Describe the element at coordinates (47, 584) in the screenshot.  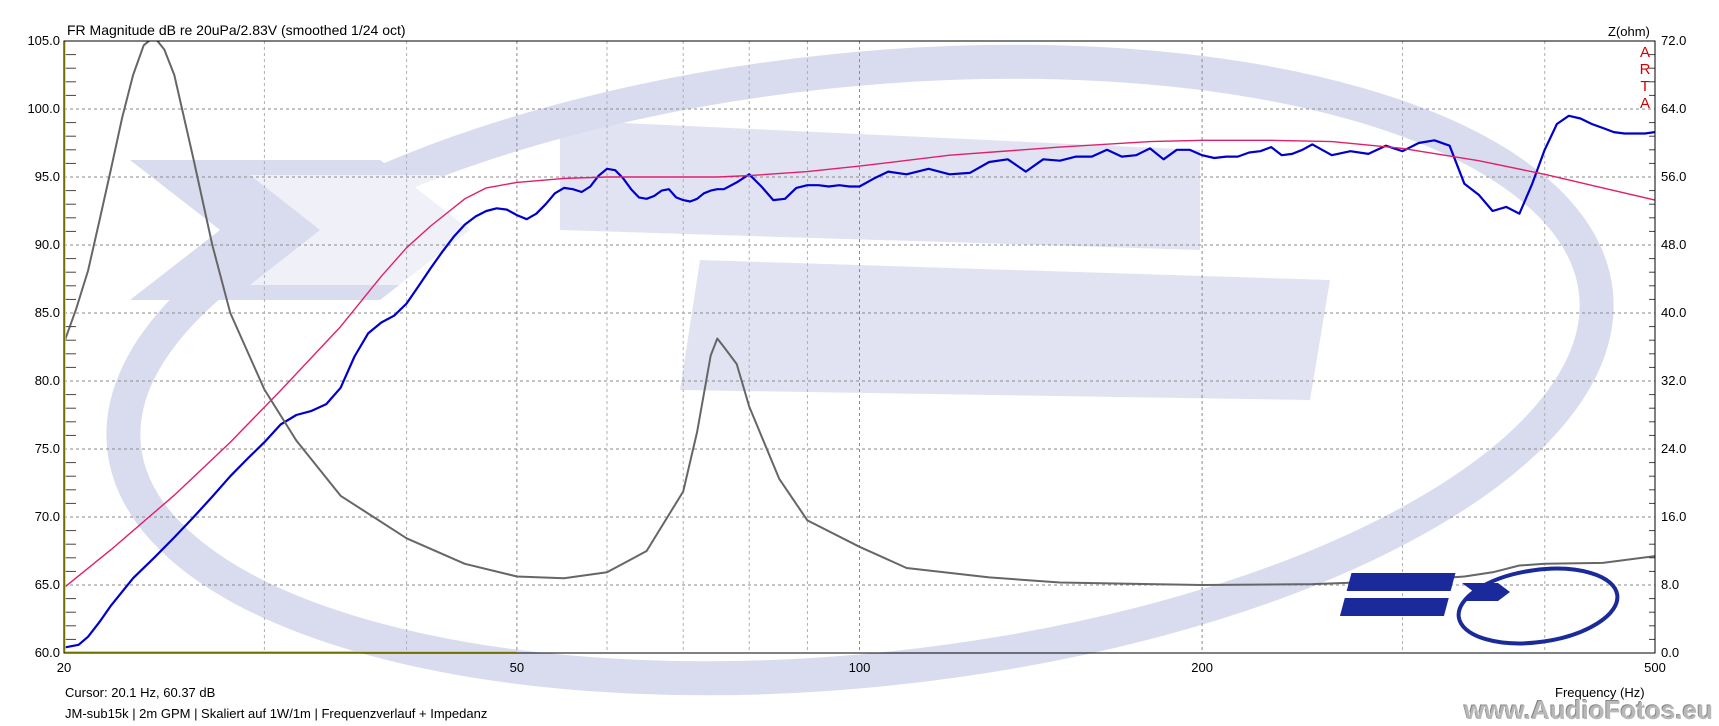
I see `y-tick-label: 65.0` at that location.